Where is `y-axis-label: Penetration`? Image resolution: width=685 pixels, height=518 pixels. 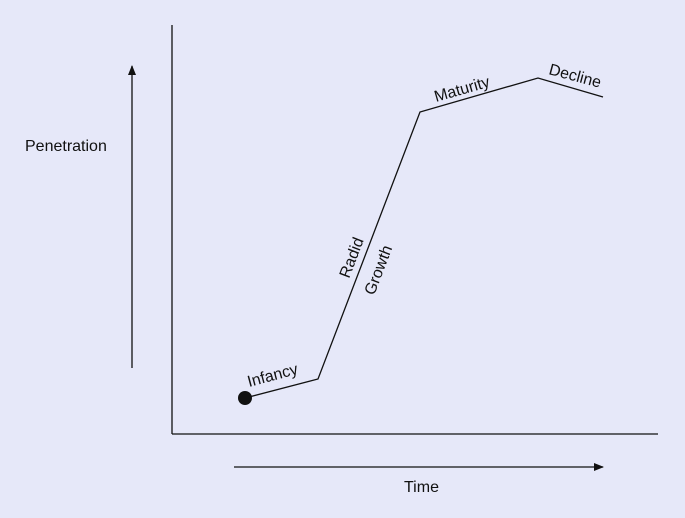 y-axis-label: Penetration is located at coordinates (66, 146).